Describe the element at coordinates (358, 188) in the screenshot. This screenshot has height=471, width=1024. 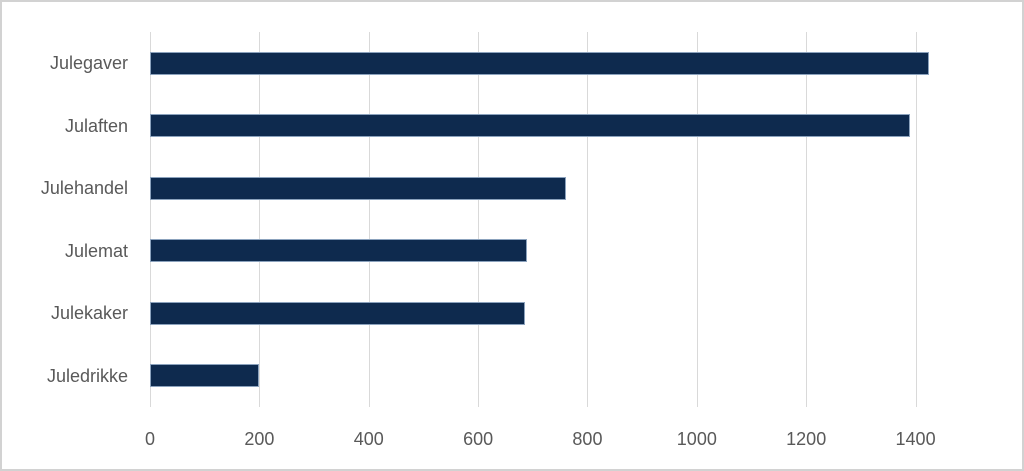
I see `bar-julehandel` at that location.